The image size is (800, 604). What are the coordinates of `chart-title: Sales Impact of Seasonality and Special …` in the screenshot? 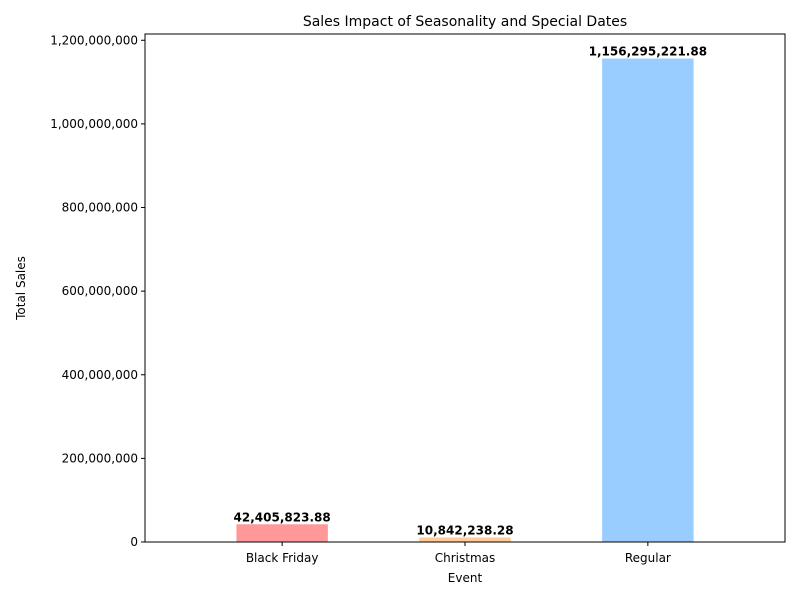 It's located at (465, 22).